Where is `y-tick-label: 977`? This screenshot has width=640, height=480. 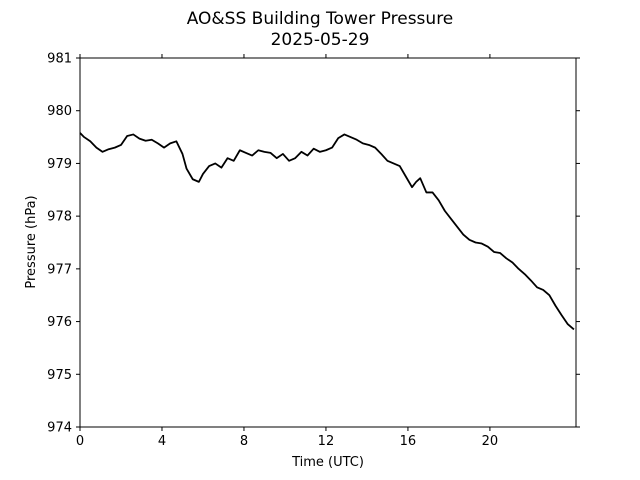
y-tick-label: 977 is located at coordinates (59, 269).